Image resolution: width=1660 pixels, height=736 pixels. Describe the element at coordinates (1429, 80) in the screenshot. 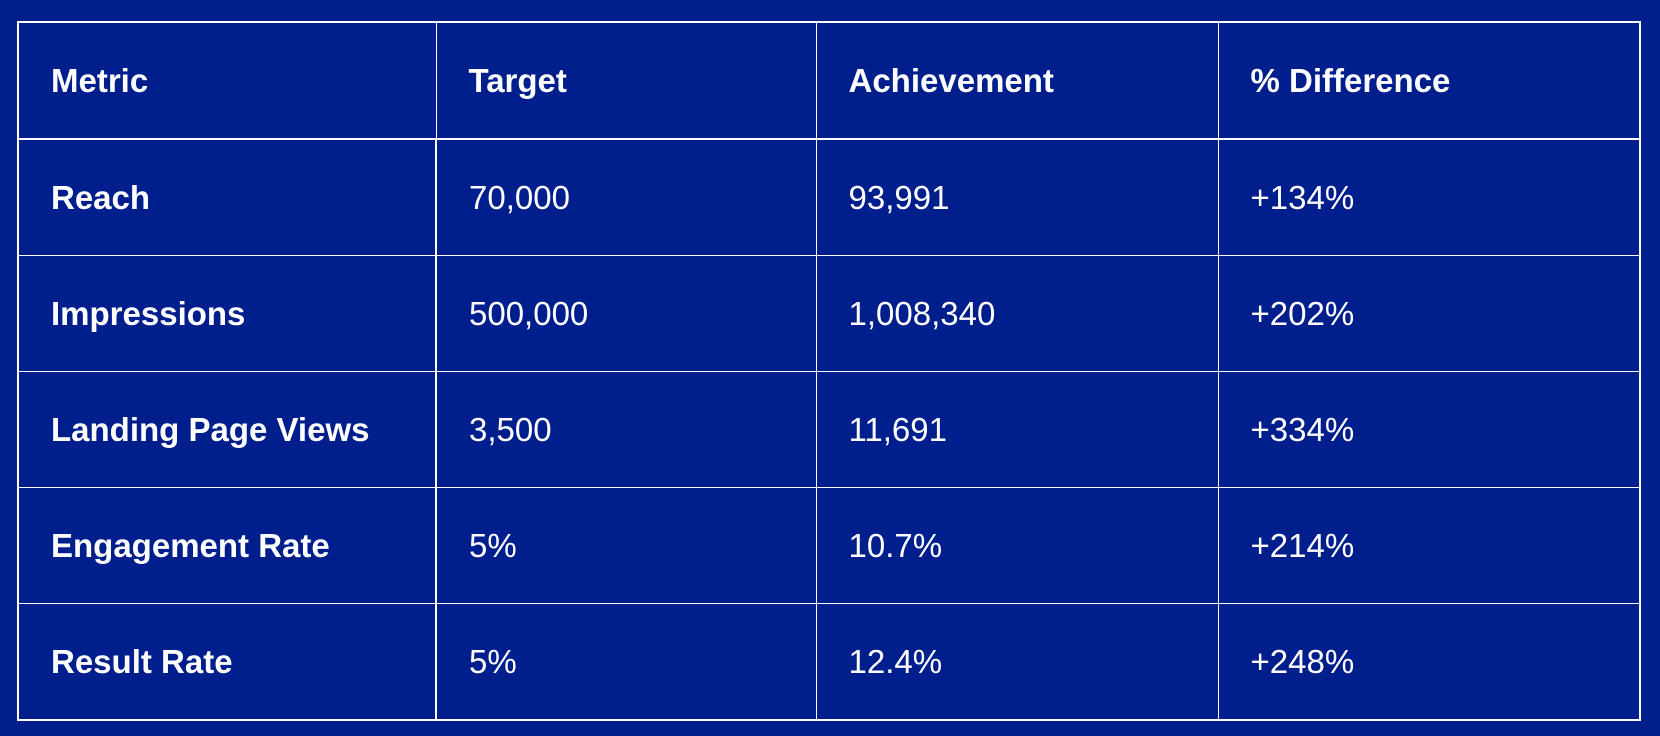

I see `header-percent-difference: % Difference` at that location.